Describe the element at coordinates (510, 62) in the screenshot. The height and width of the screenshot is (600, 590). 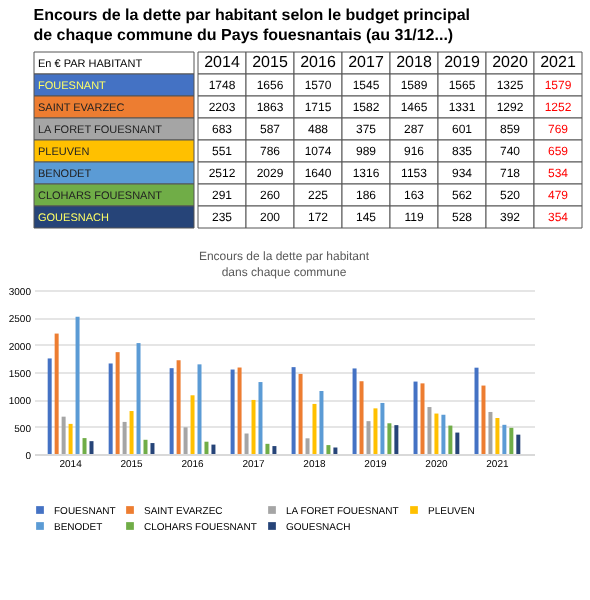
I see `x-tick-label: 2020` at that location.